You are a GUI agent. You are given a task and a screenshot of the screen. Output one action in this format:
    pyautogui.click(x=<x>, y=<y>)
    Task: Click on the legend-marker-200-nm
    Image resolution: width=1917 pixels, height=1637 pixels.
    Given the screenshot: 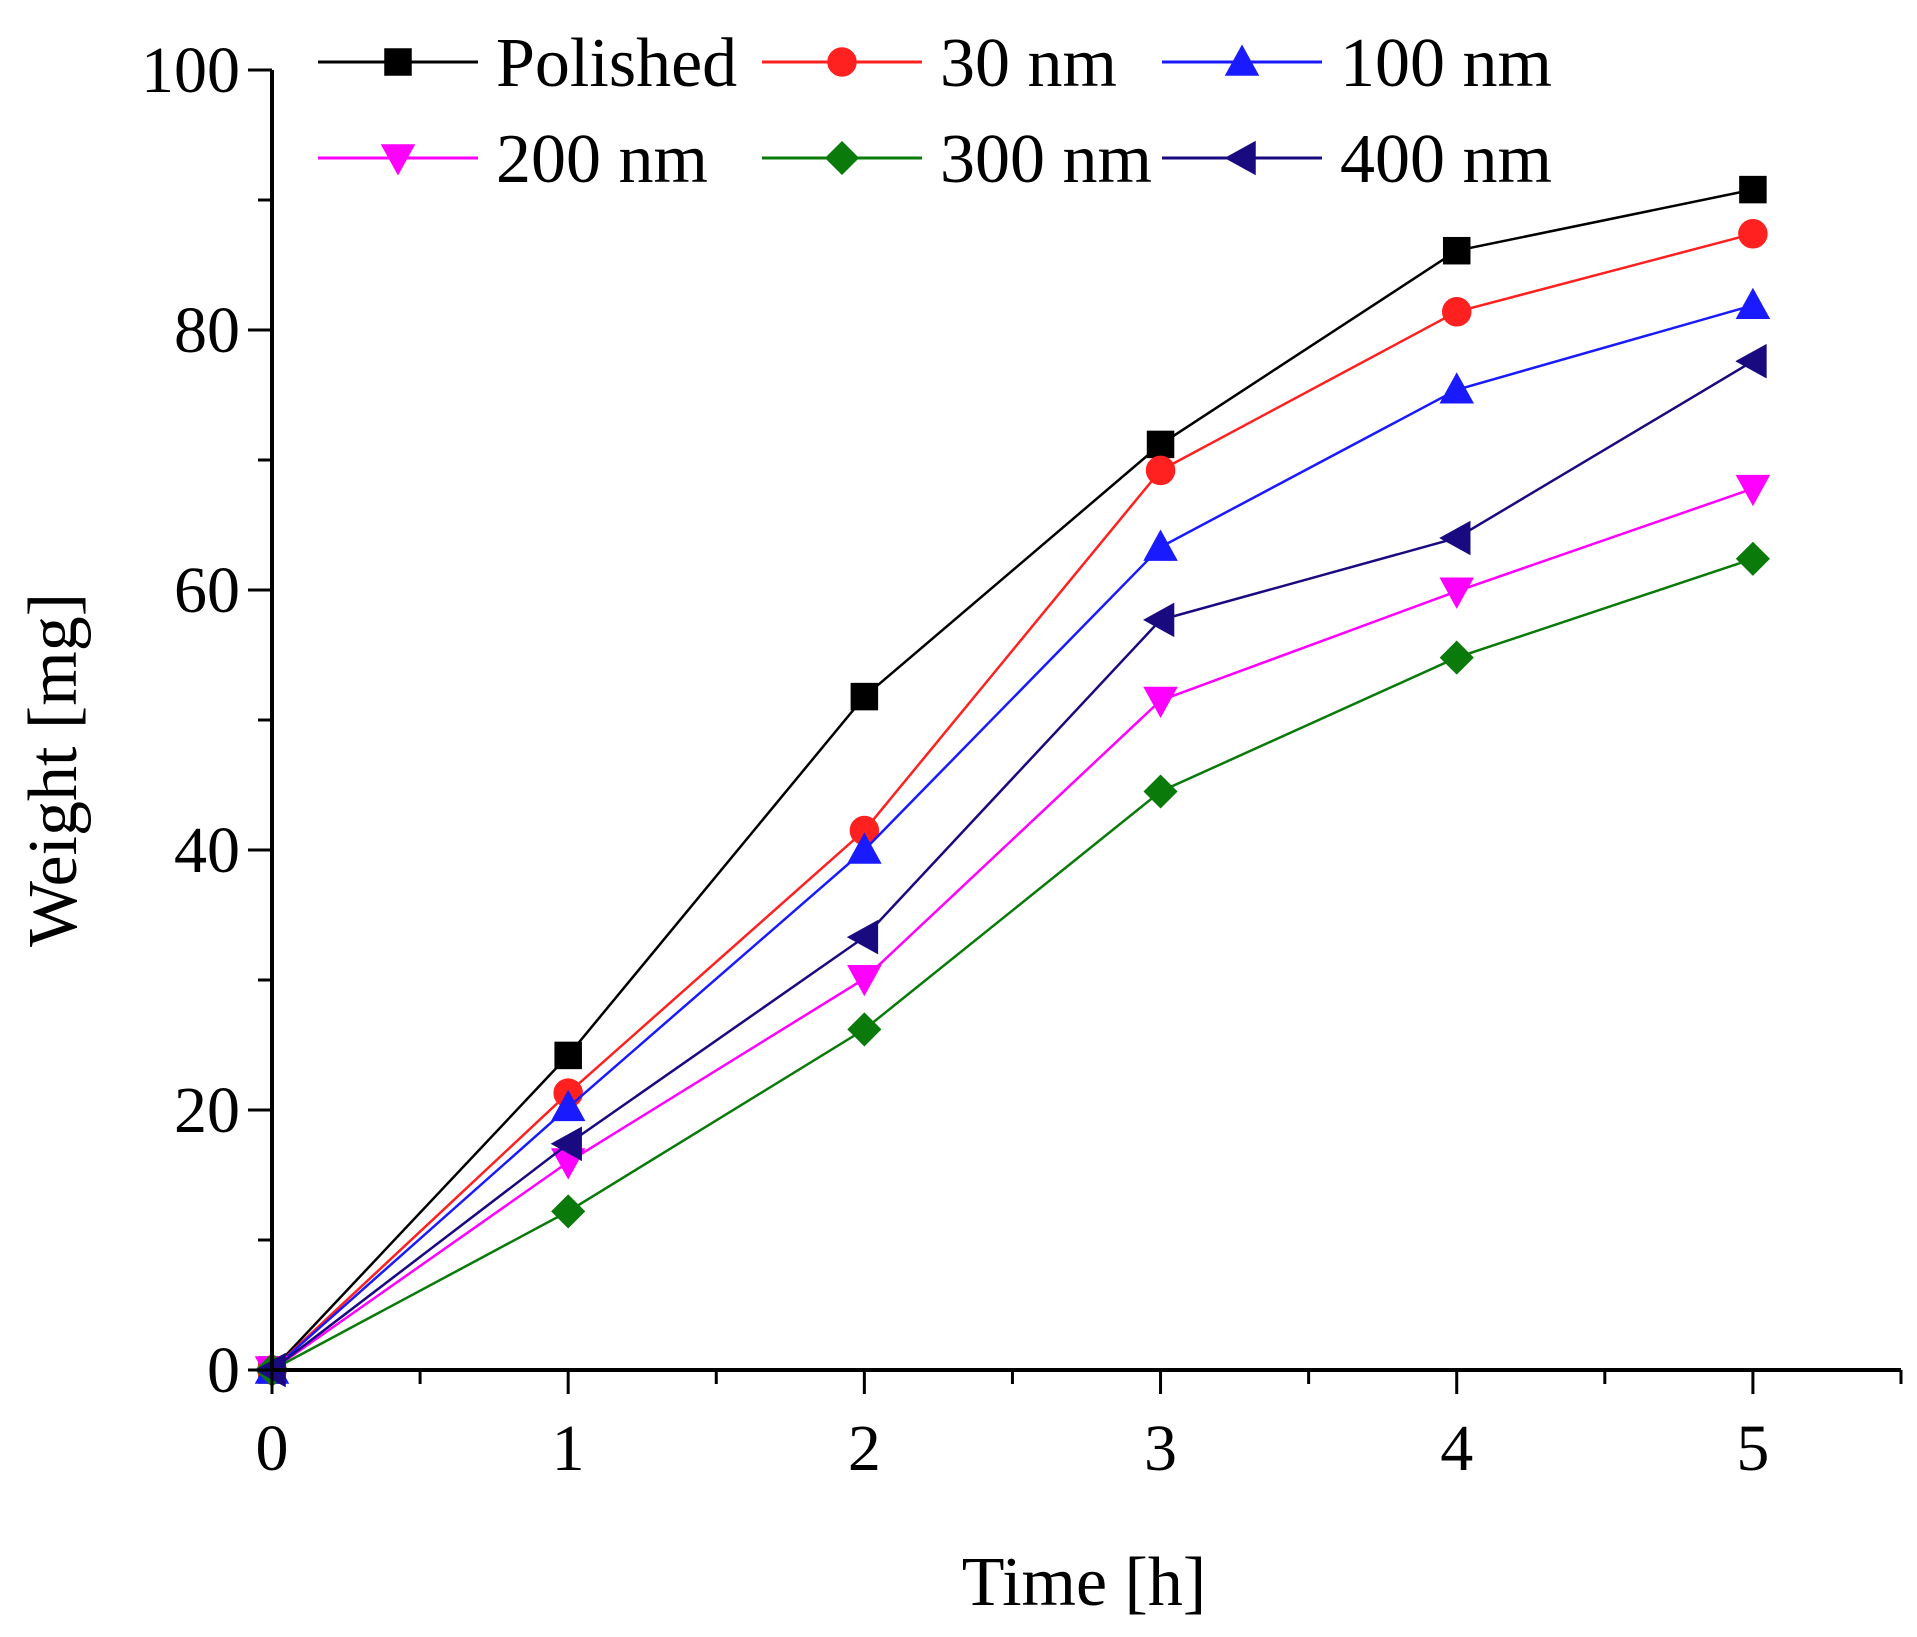 What is the action you would take?
    pyautogui.click(x=398, y=160)
    